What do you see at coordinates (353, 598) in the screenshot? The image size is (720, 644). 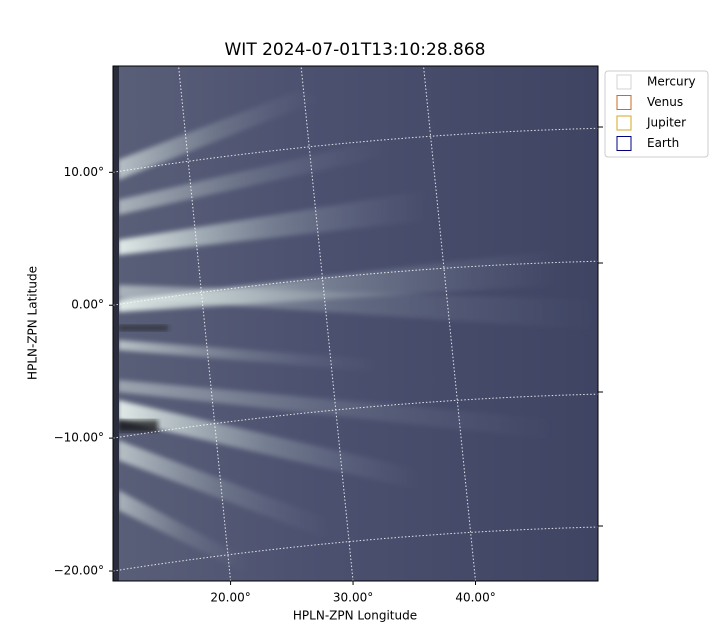 I see `x-tick-label: 30.00°` at bounding box center [353, 598].